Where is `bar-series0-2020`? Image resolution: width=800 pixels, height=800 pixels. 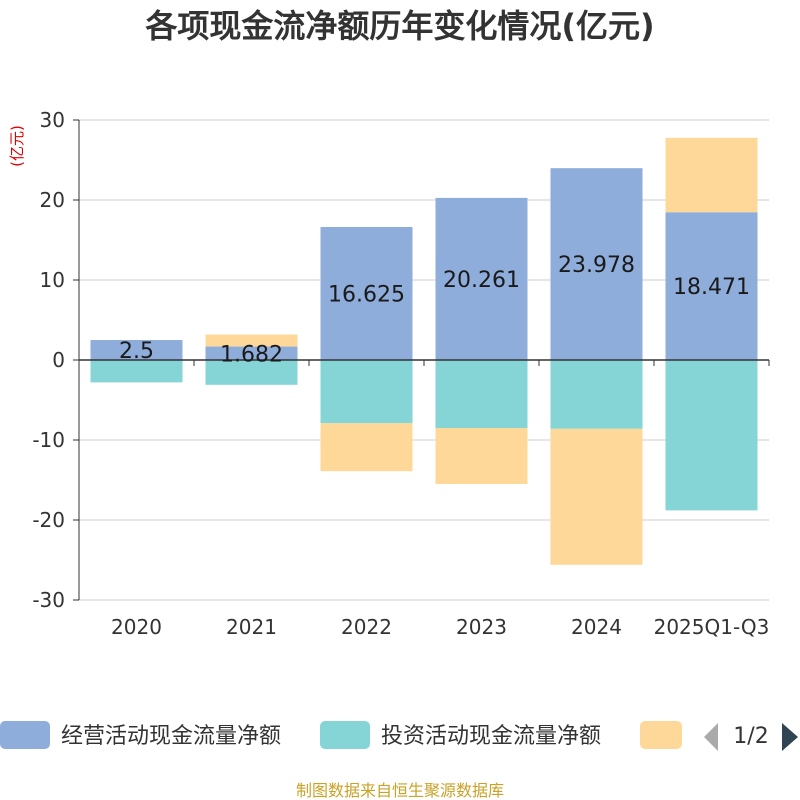
bar-series0-2020 is located at coordinates (136, 350).